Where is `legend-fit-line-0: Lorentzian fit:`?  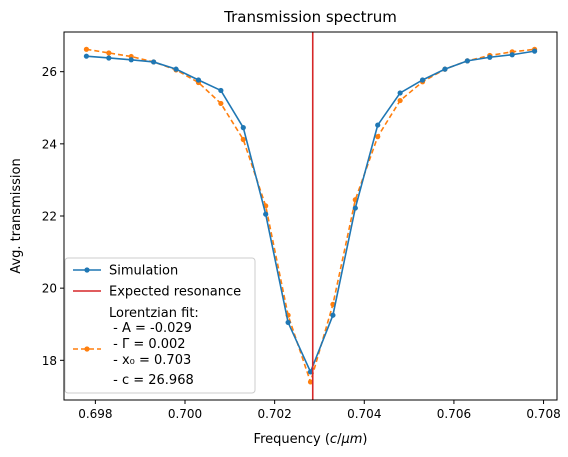 legend-fit-line-0: Lorentzian fit: is located at coordinates (154, 313).